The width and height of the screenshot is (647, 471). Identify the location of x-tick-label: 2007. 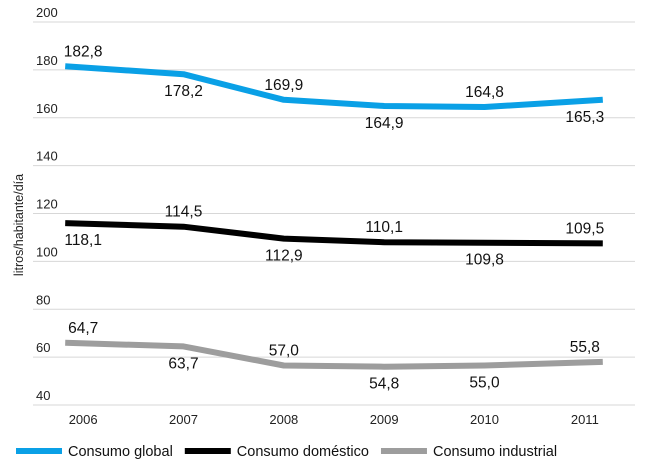
(183, 419).